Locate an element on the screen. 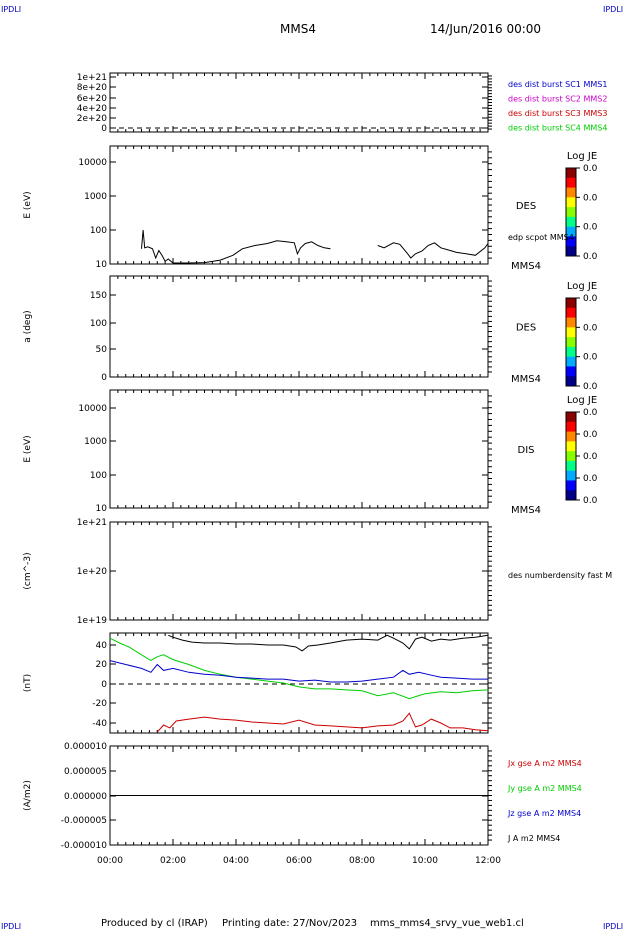  ytick-label: 150 is located at coordinates (98, 296).